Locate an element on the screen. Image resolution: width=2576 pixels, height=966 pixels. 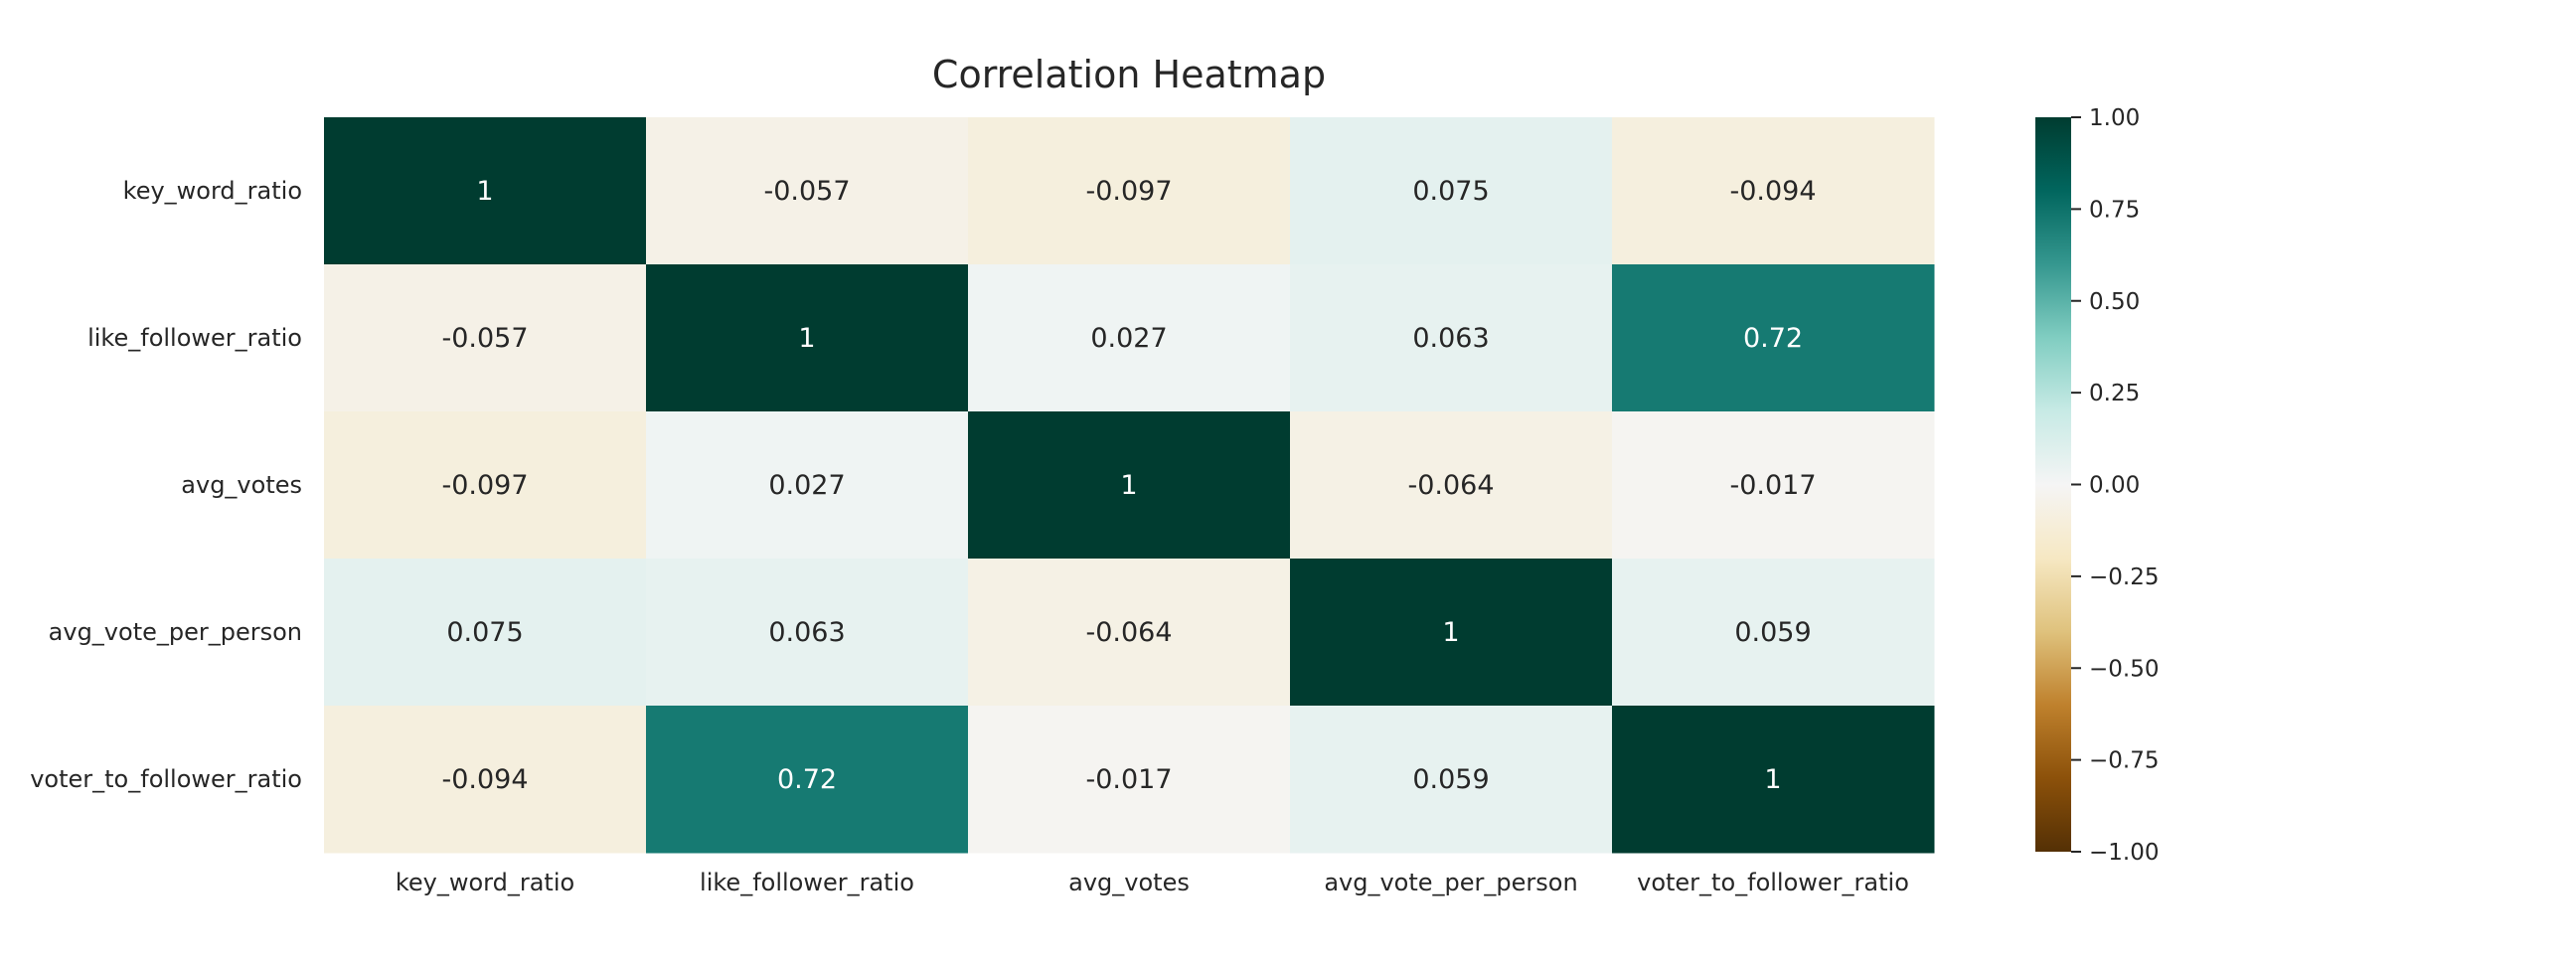
colorbar-tick-label: 1.00 is located at coordinates (2114, 118).